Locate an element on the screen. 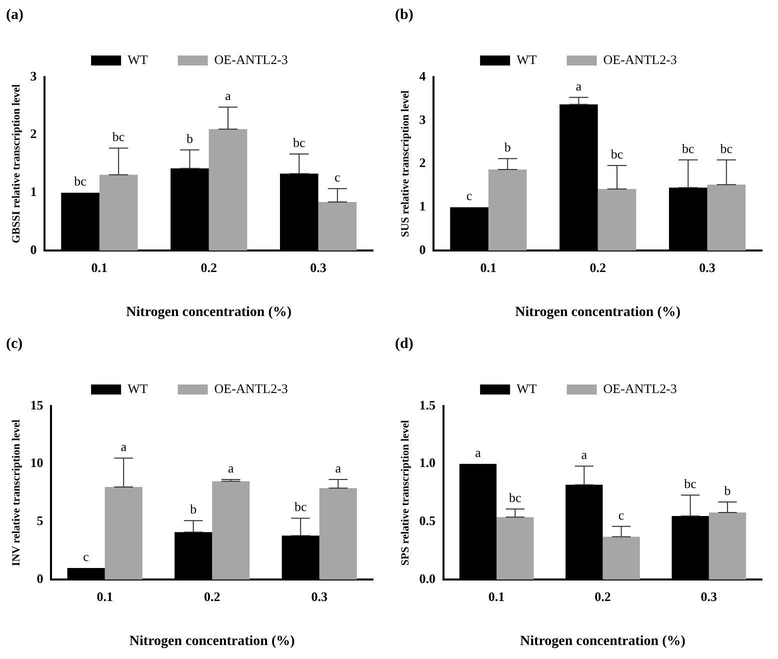 The image size is (778, 659). y-axis-title: SPS relative transcription level is located at coordinates (405, 493).